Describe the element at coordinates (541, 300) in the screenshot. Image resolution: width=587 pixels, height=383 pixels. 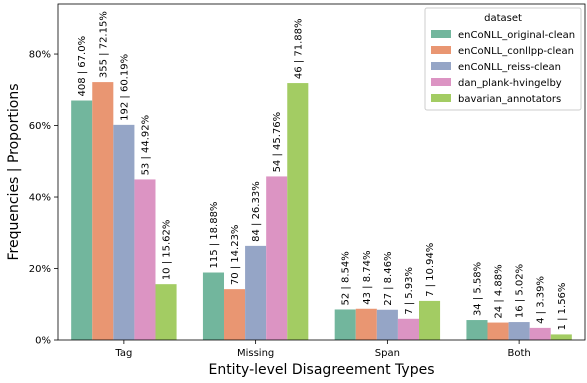
I see `bar-value-label: 4 | 3.39%` at that location.